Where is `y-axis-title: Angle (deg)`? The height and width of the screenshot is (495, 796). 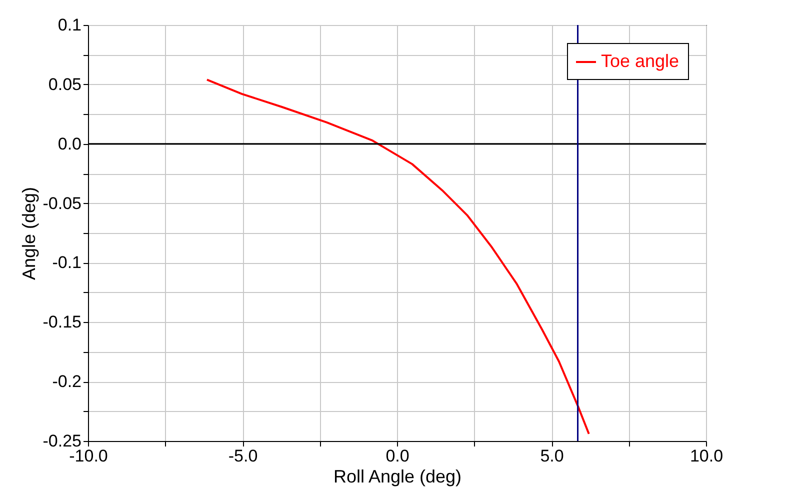
y-axis-title: Angle (deg) is located at coordinates (28, 233).